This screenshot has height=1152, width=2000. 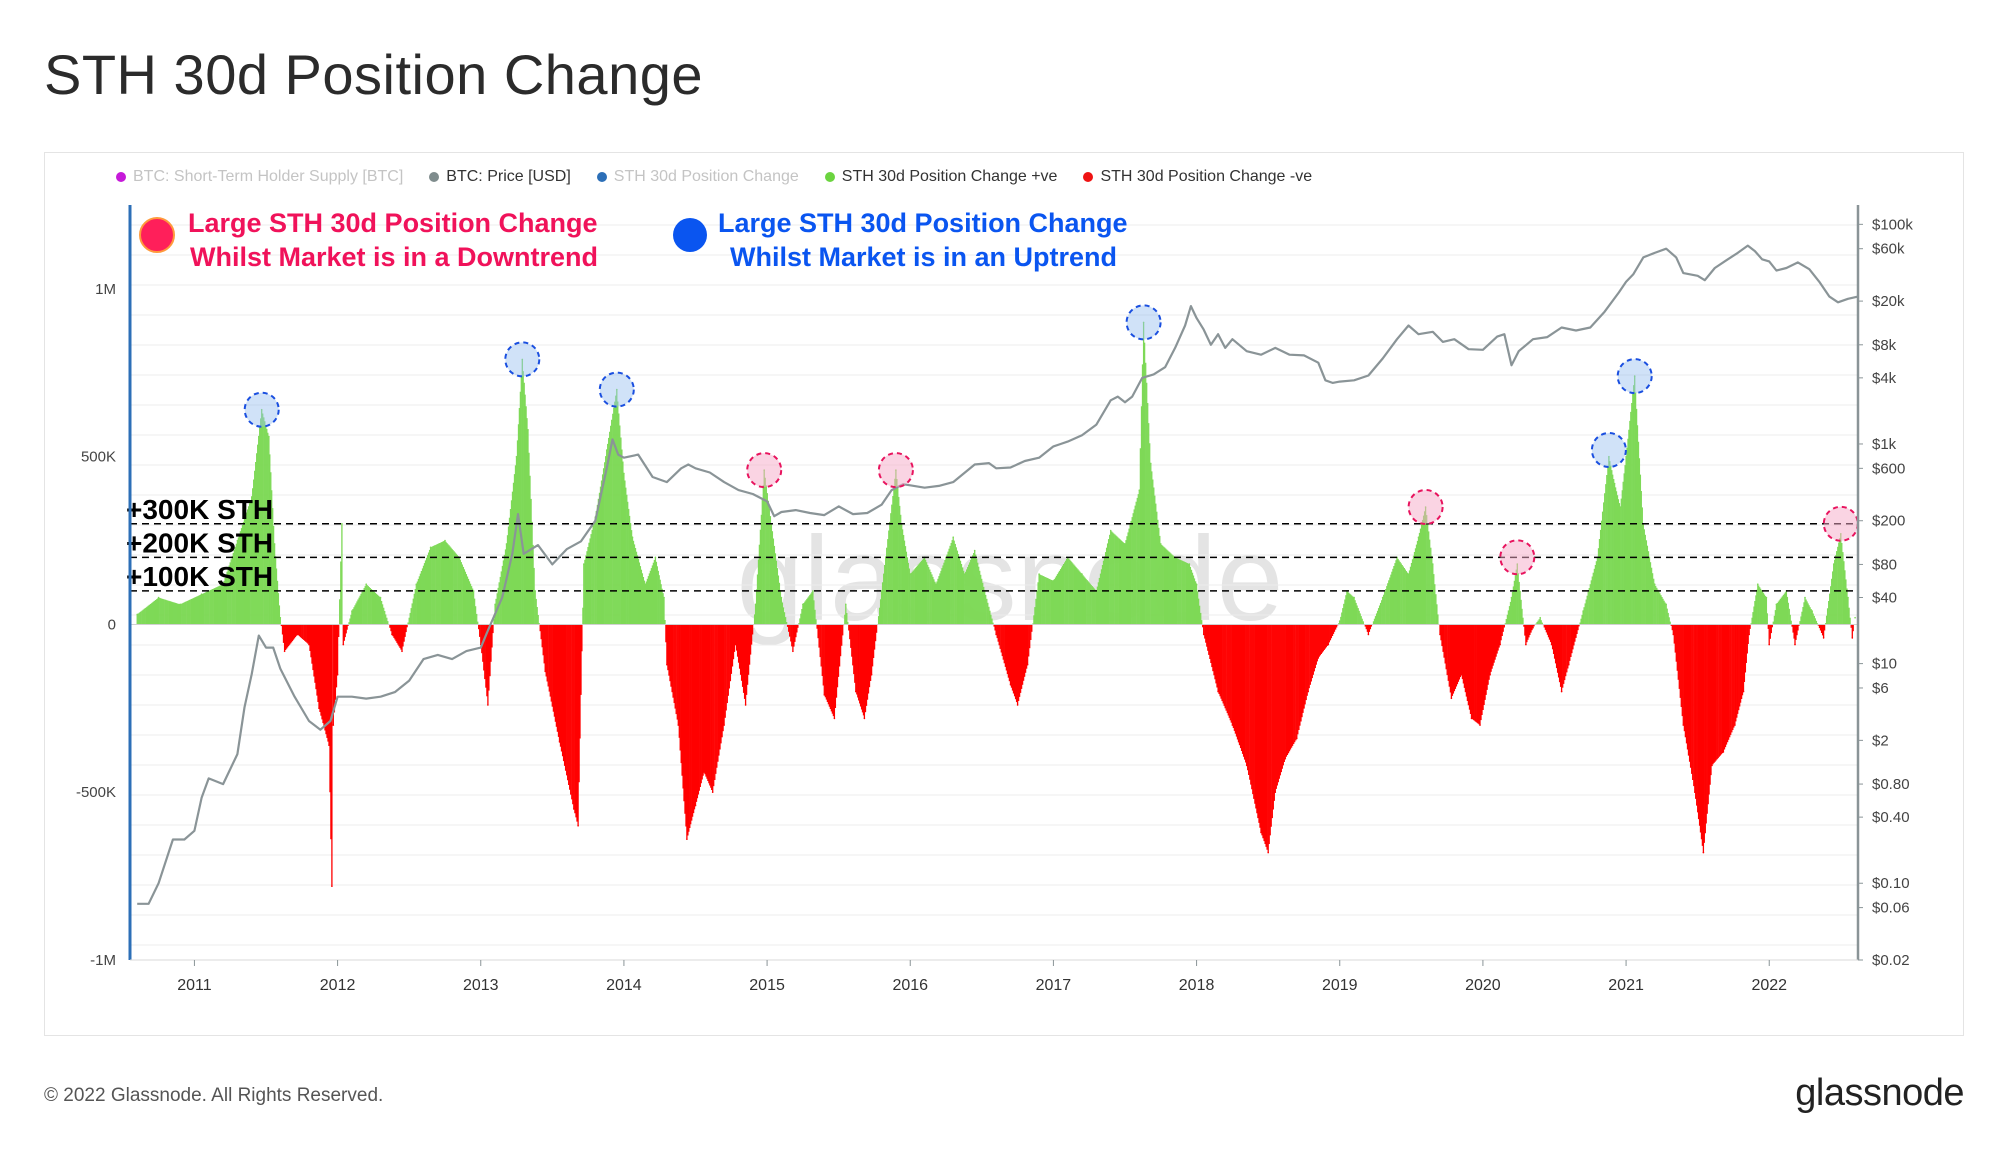 I want to click on legend-item-sth-supply: BTC: Short-Term Holder Supply [BTC], so click(x=259, y=177).